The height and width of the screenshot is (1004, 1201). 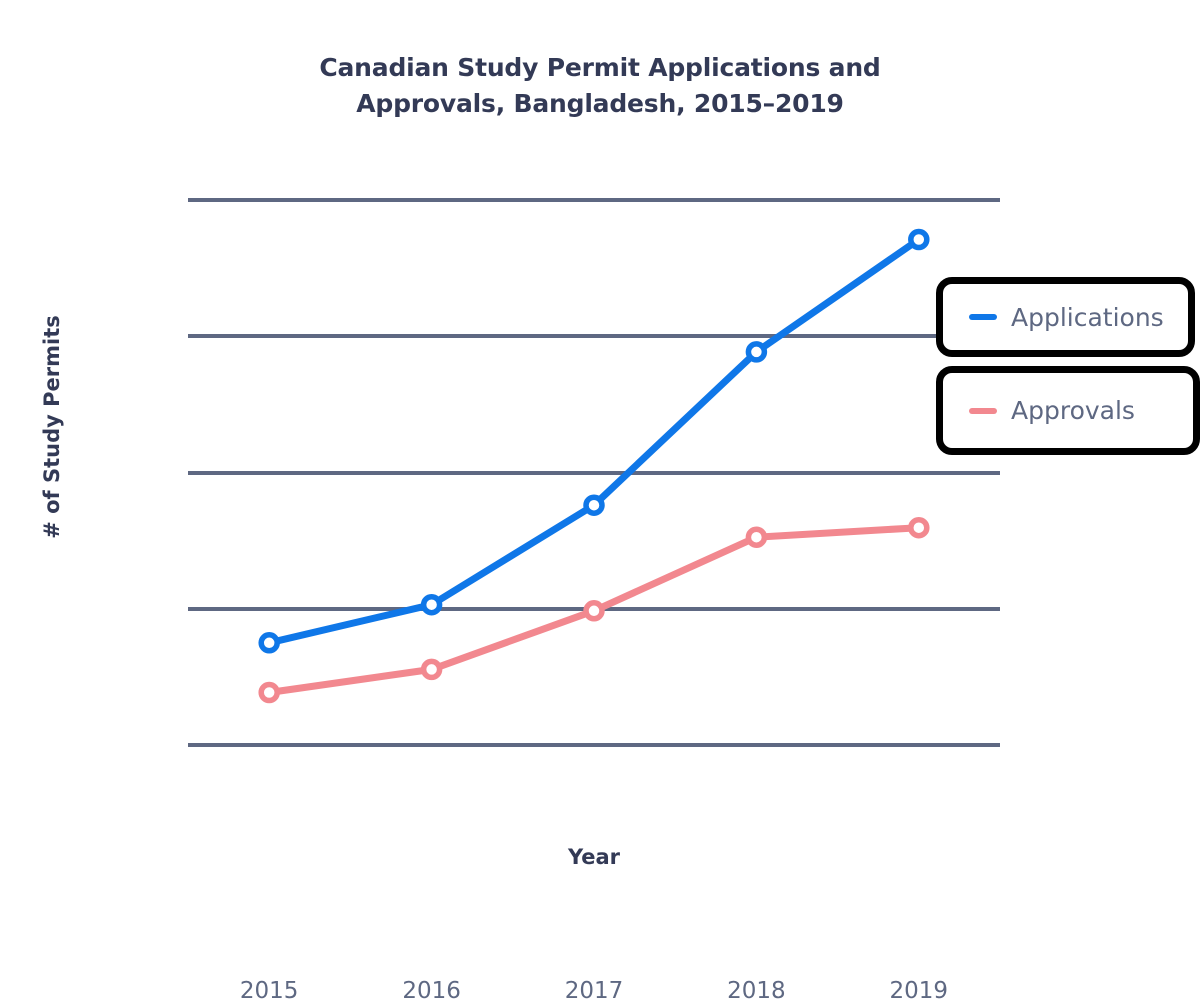 What do you see at coordinates (983, 410) in the screenshot?
I see `legend-swatch-approvals` at bounding box center [983, 410].